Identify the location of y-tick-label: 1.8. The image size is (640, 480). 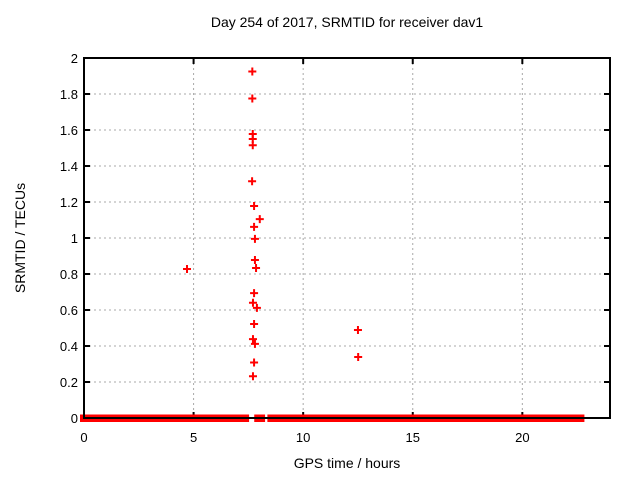
(68, 94).